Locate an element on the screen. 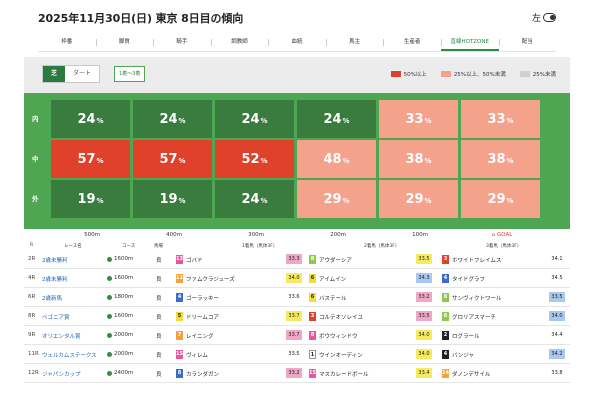  distance-label: 500m is located at coordinates (92, 235).